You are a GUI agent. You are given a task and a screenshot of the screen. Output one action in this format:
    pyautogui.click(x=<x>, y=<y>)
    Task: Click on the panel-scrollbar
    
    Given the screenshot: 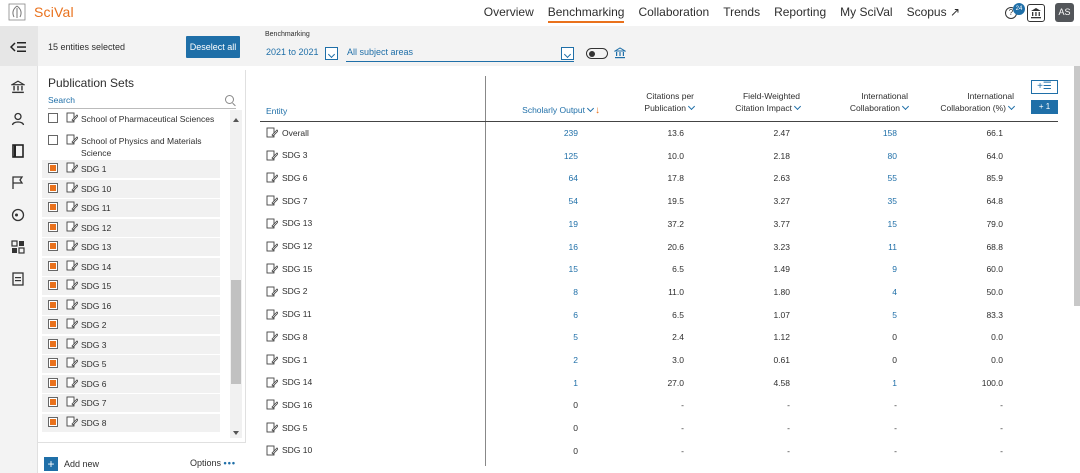 What is the action you would take?
    pyautogui.click(x=236, y=274)
    